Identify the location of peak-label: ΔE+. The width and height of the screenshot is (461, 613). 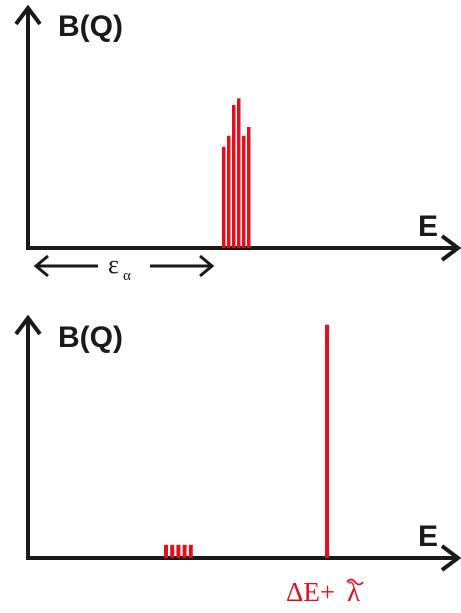
(310, 592).